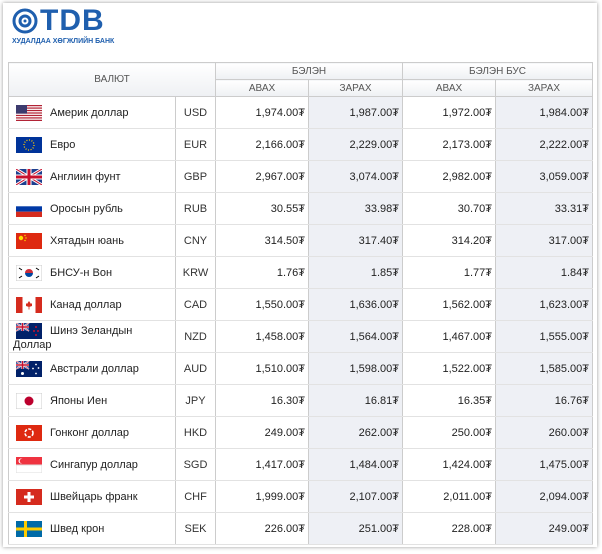  I want to click on logo: TDB ХУДАЛДАА ХӨГЖЛИЙН БАНК, so click(63, 24).